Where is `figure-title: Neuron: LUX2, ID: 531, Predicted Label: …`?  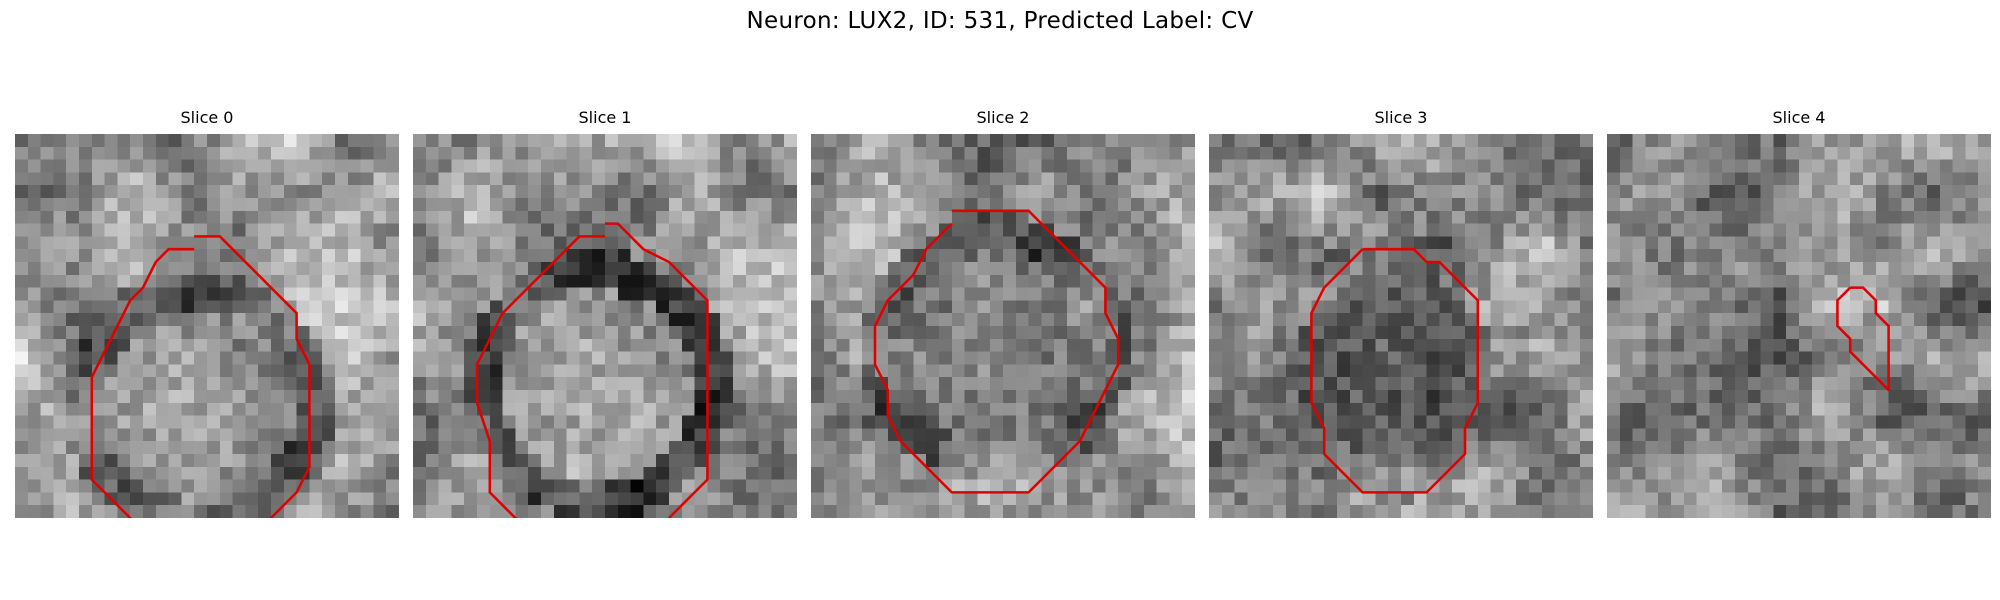
figure-title: Neuron: LUX2, ID: 531, Predicted Label: … is located at coordinates (1000, 21).